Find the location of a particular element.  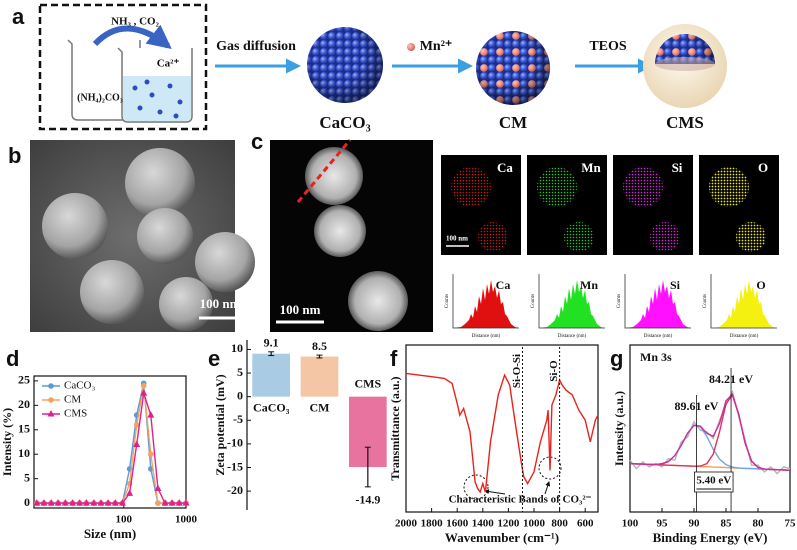

solution-label: (NH₄)₂CO₃ is located at coordinates (100, 97).